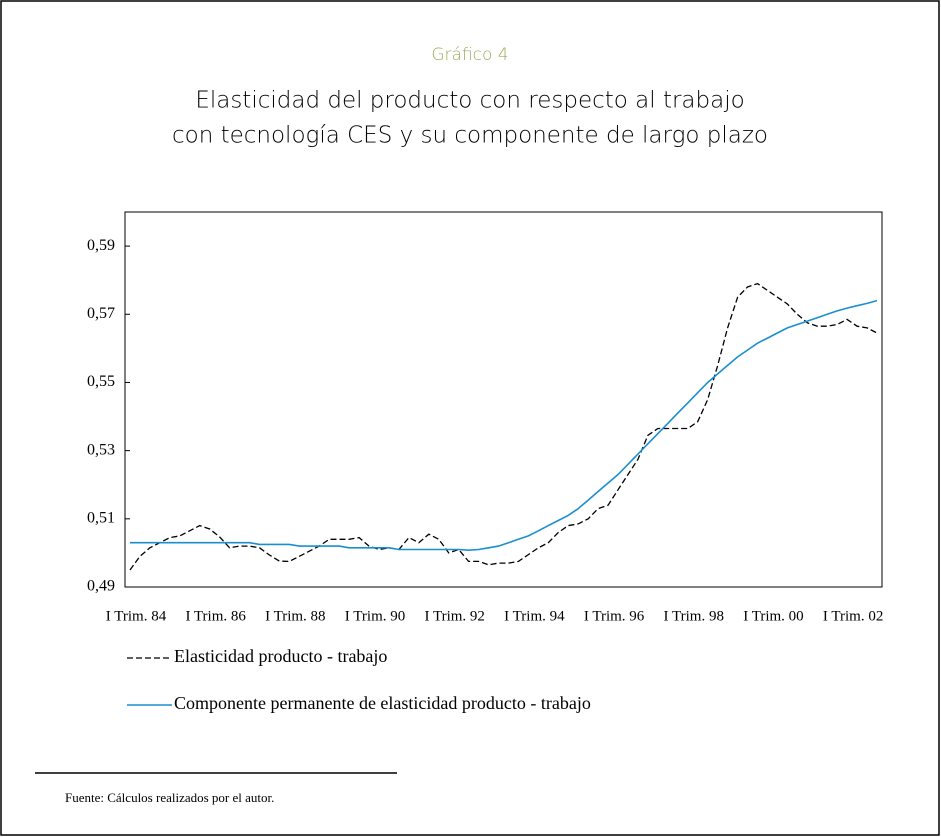  I want to click on x-tick-label: I Trim. 00, so click(773, 616).